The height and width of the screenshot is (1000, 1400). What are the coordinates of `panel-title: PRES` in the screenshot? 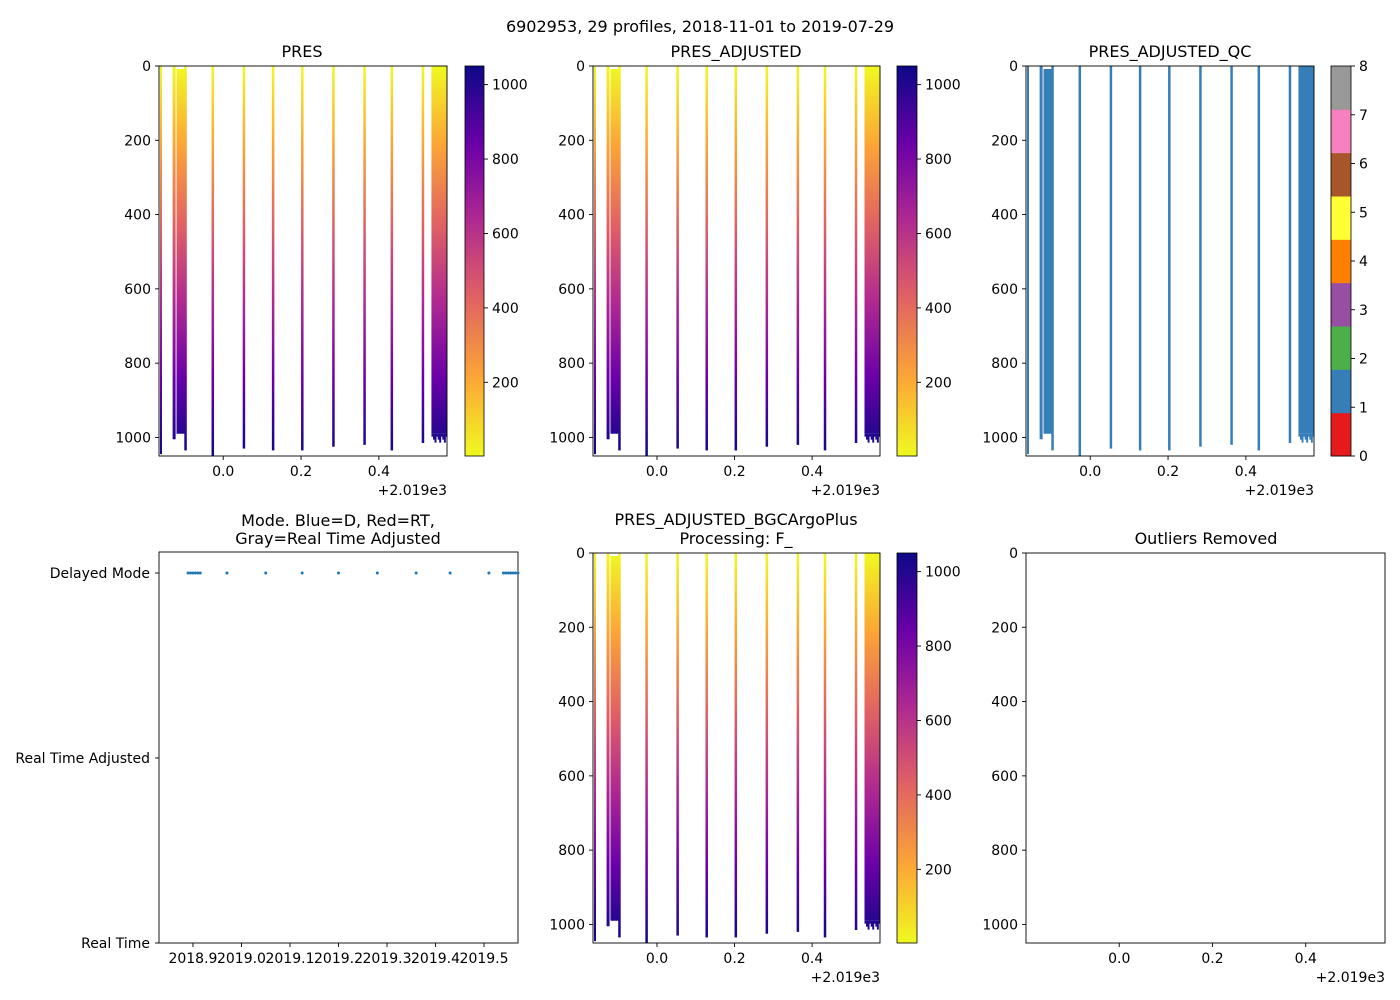 It's located at (301, 51).